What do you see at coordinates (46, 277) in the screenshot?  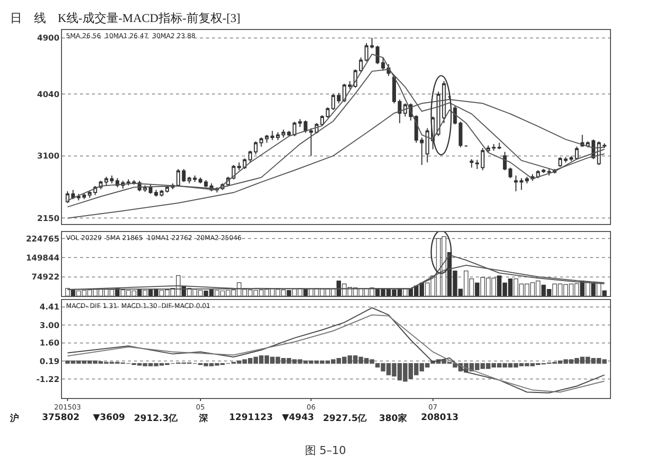 I see `y-tick-label: 74922` at bounding box center [46, 277].